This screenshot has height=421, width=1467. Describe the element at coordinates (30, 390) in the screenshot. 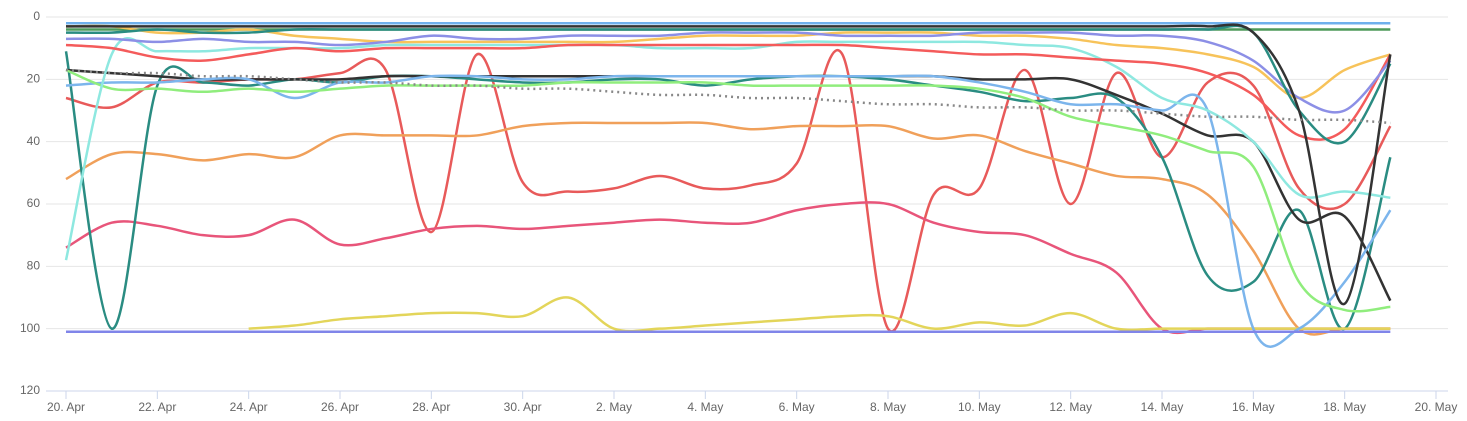

I see `y-tick-label: 120` at that location.